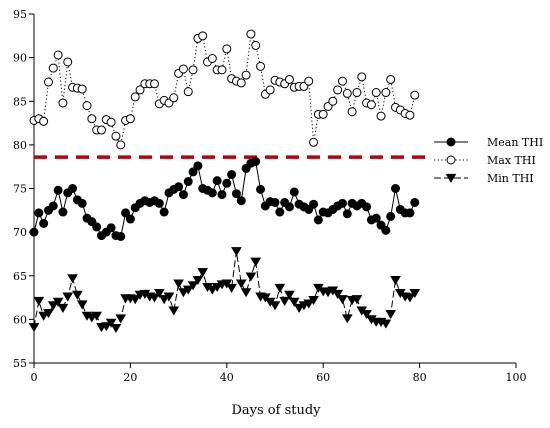  Describe the element at coordinates (20, 189) in the screenshot. I see `y-tick-label: 75` at that location.